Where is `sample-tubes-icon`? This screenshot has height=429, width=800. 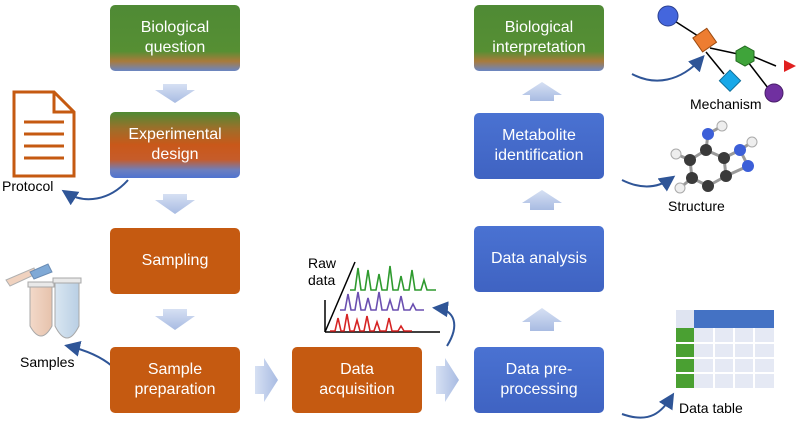
sample-tubes-icon is located at coordinates (43, 301).